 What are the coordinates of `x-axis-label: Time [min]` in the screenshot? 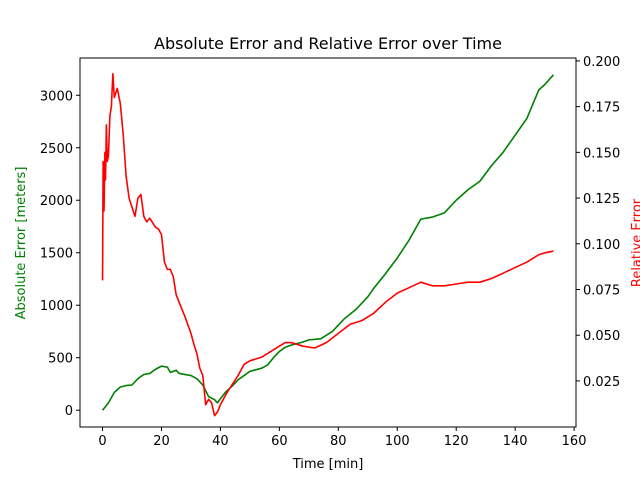 It's located at (328, 464).